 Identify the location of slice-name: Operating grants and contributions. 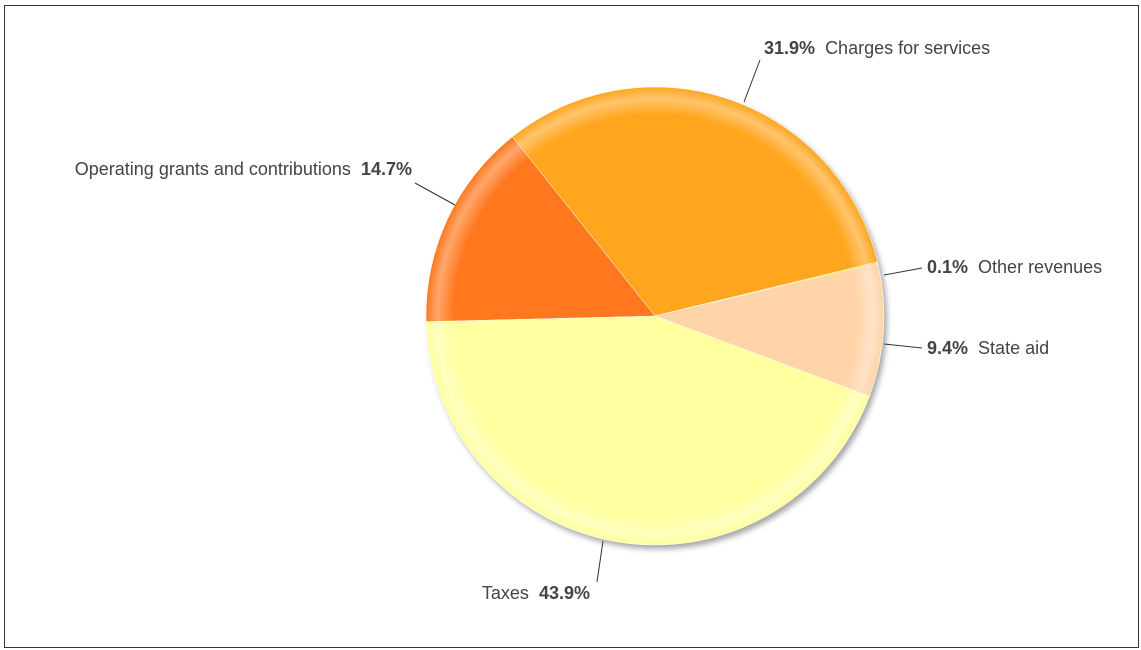
(213, 169).